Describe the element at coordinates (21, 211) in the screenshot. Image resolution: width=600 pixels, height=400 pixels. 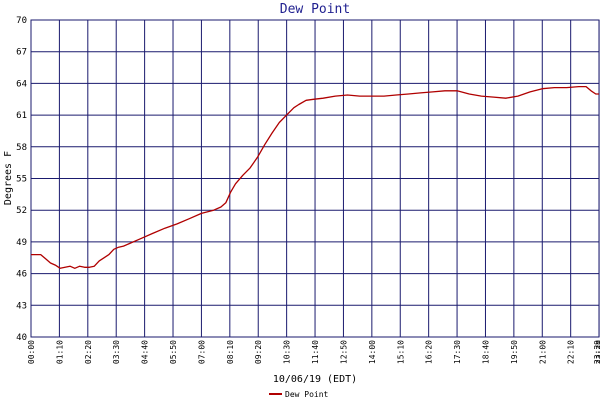
I see `y-tick-label: 52` at that location.